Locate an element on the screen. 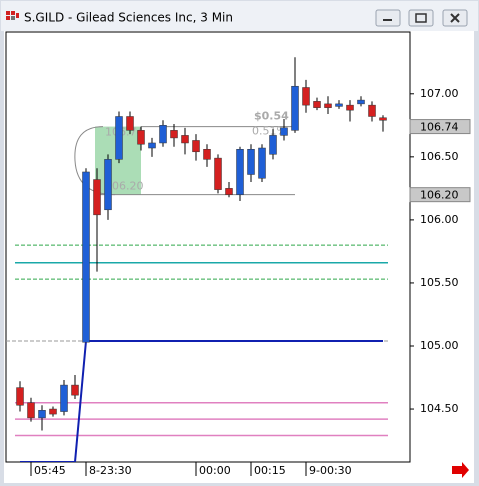 This screenshot has height=486, width=479. minimize-button is located at coordinates (388, 18).